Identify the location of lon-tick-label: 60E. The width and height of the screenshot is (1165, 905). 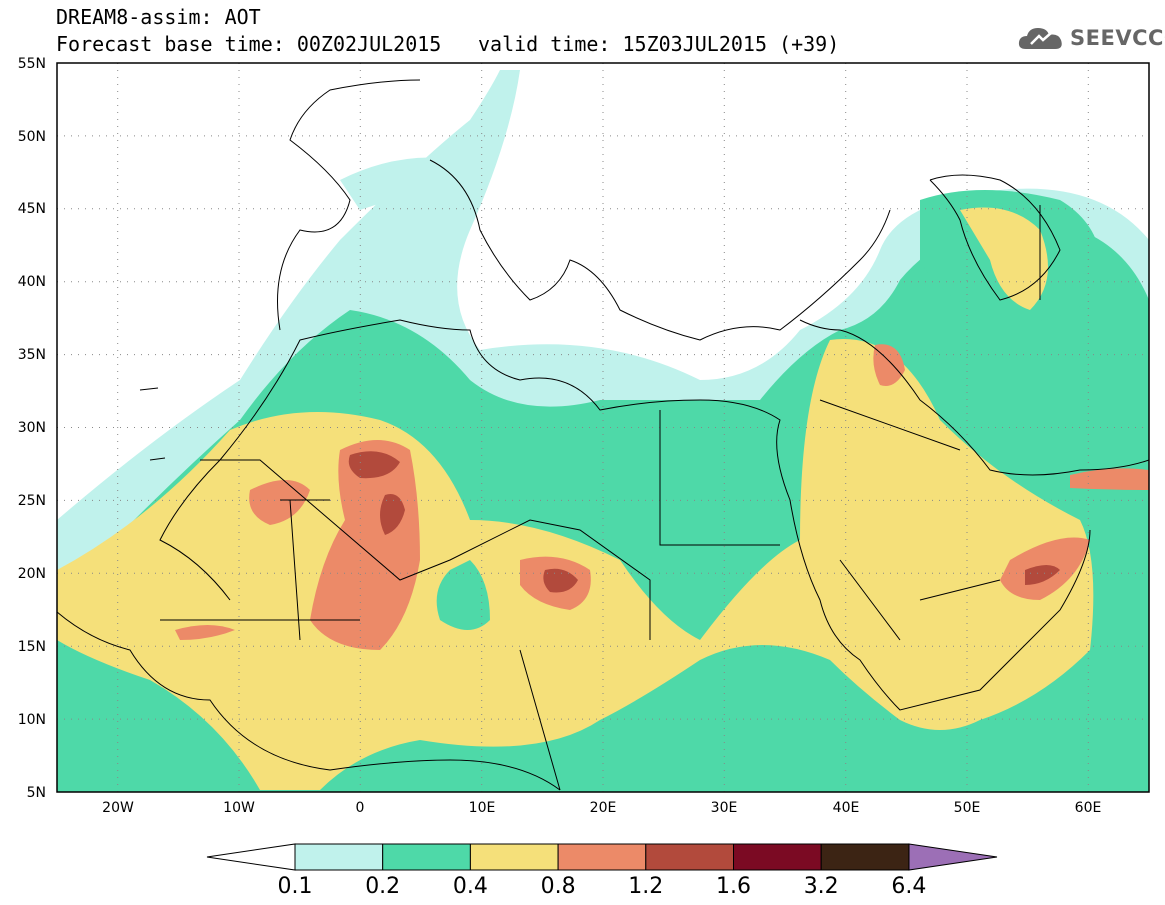
(1088, 808).